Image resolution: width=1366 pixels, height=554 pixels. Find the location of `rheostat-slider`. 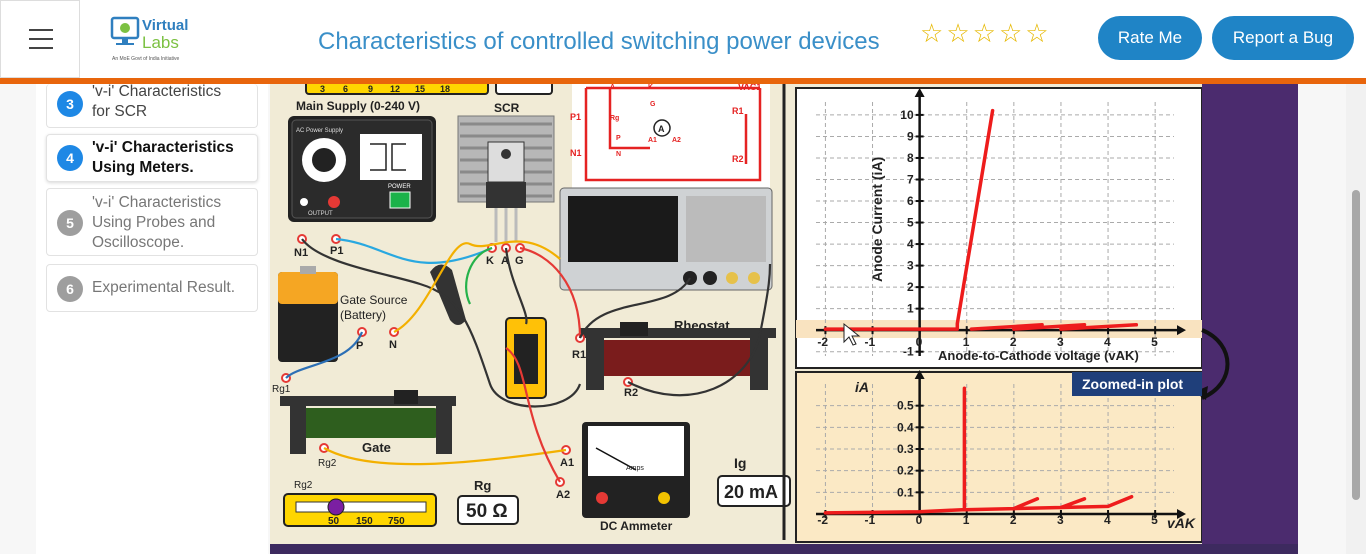

rheostat-slider is located at coordinates (634, 329).